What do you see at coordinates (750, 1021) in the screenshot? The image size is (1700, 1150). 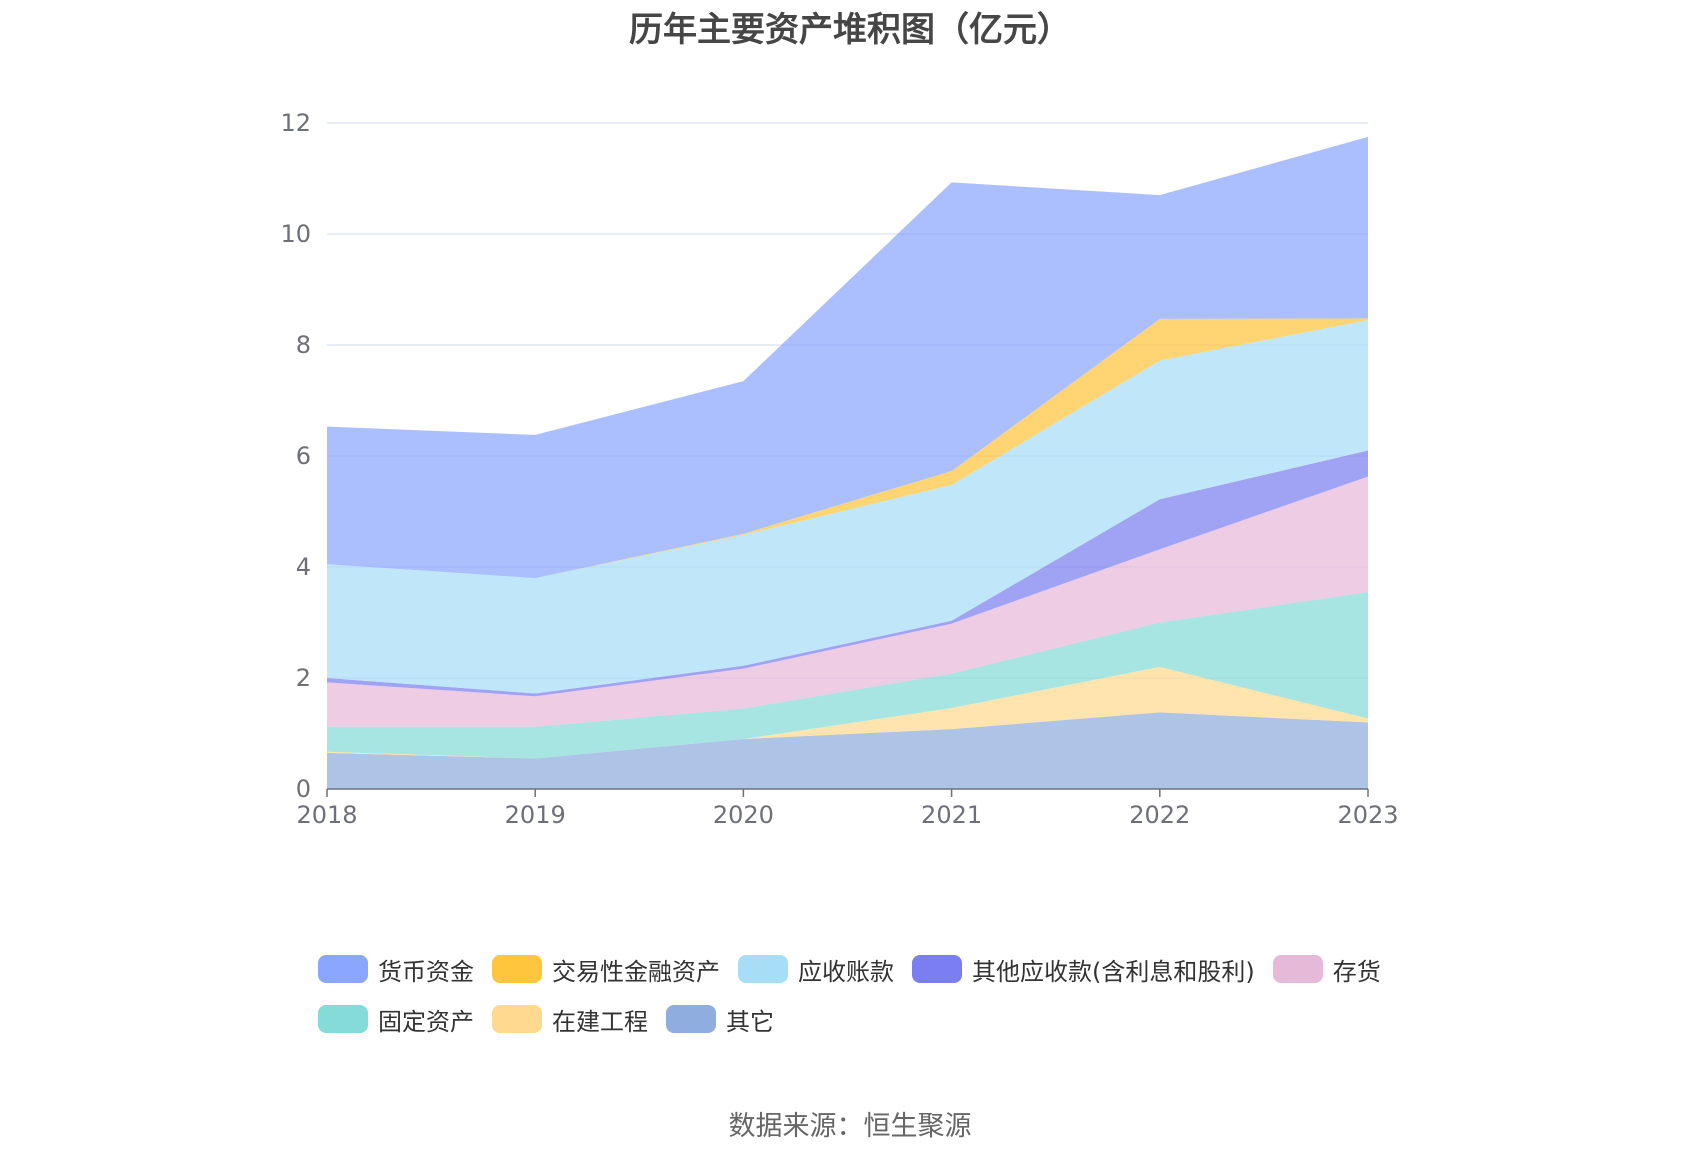 I see `legend-label: 其它` at bounding box center [750, 1021].